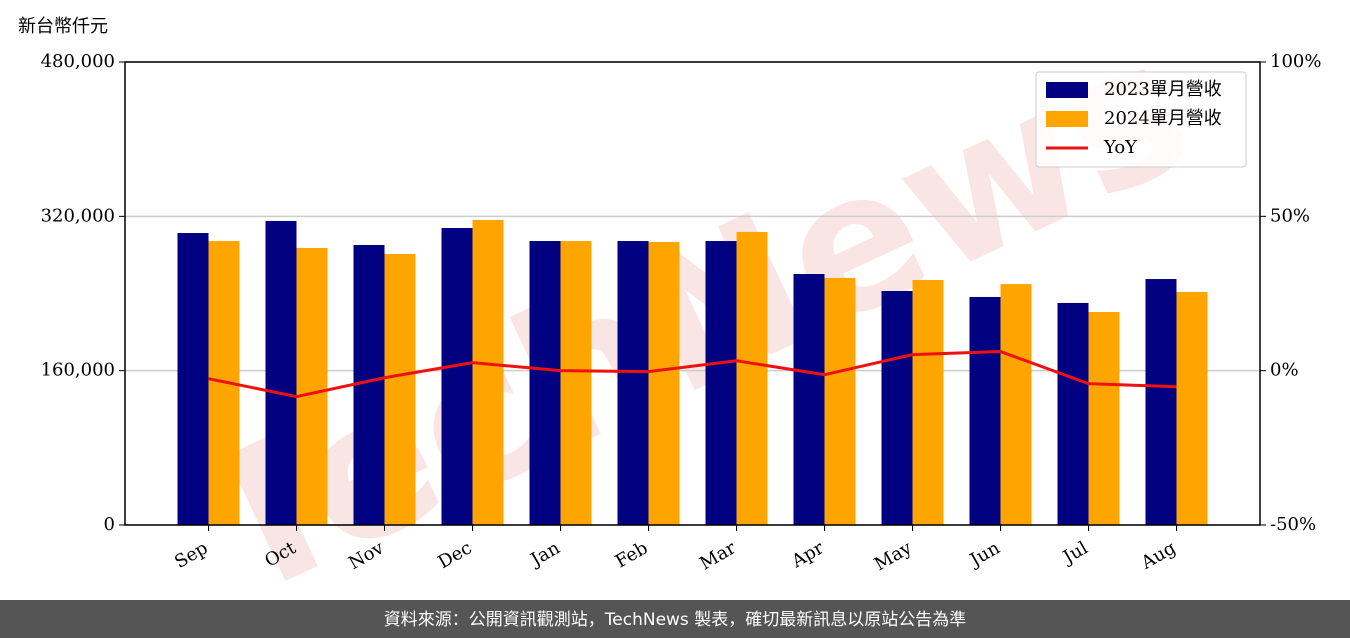 The image size is (1350, 638). I want to click on legend-box, so click(1141, 119).